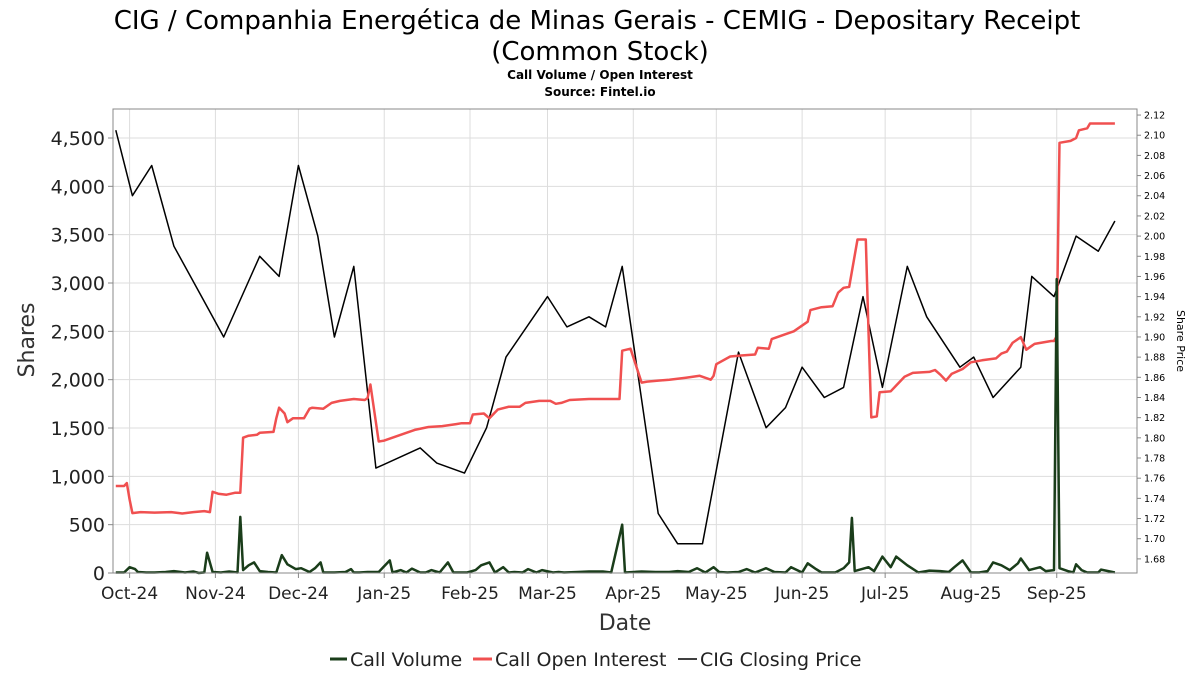 The image size is (1200, 675). I want to click on y-tick-label: 0, so click(99, 574).